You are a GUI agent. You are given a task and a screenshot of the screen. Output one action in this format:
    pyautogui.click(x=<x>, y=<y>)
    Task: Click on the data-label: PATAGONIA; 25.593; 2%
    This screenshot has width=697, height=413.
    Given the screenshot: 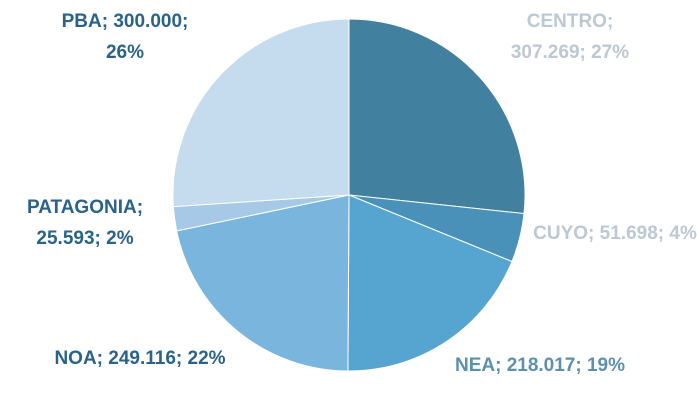 What is the action you would take?
    pyautogui.click(x=85, y=223)
    